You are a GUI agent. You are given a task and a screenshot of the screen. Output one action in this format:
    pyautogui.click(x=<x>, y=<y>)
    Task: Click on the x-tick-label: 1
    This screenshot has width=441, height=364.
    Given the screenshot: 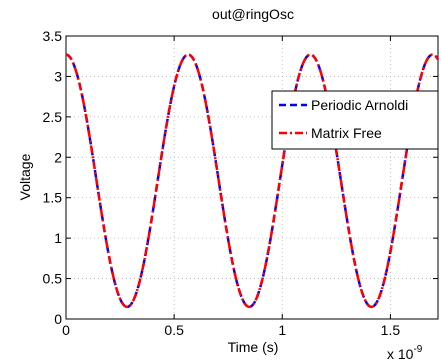 What is the action you would take?
    pyautogui.click(x=282, y=330)
    